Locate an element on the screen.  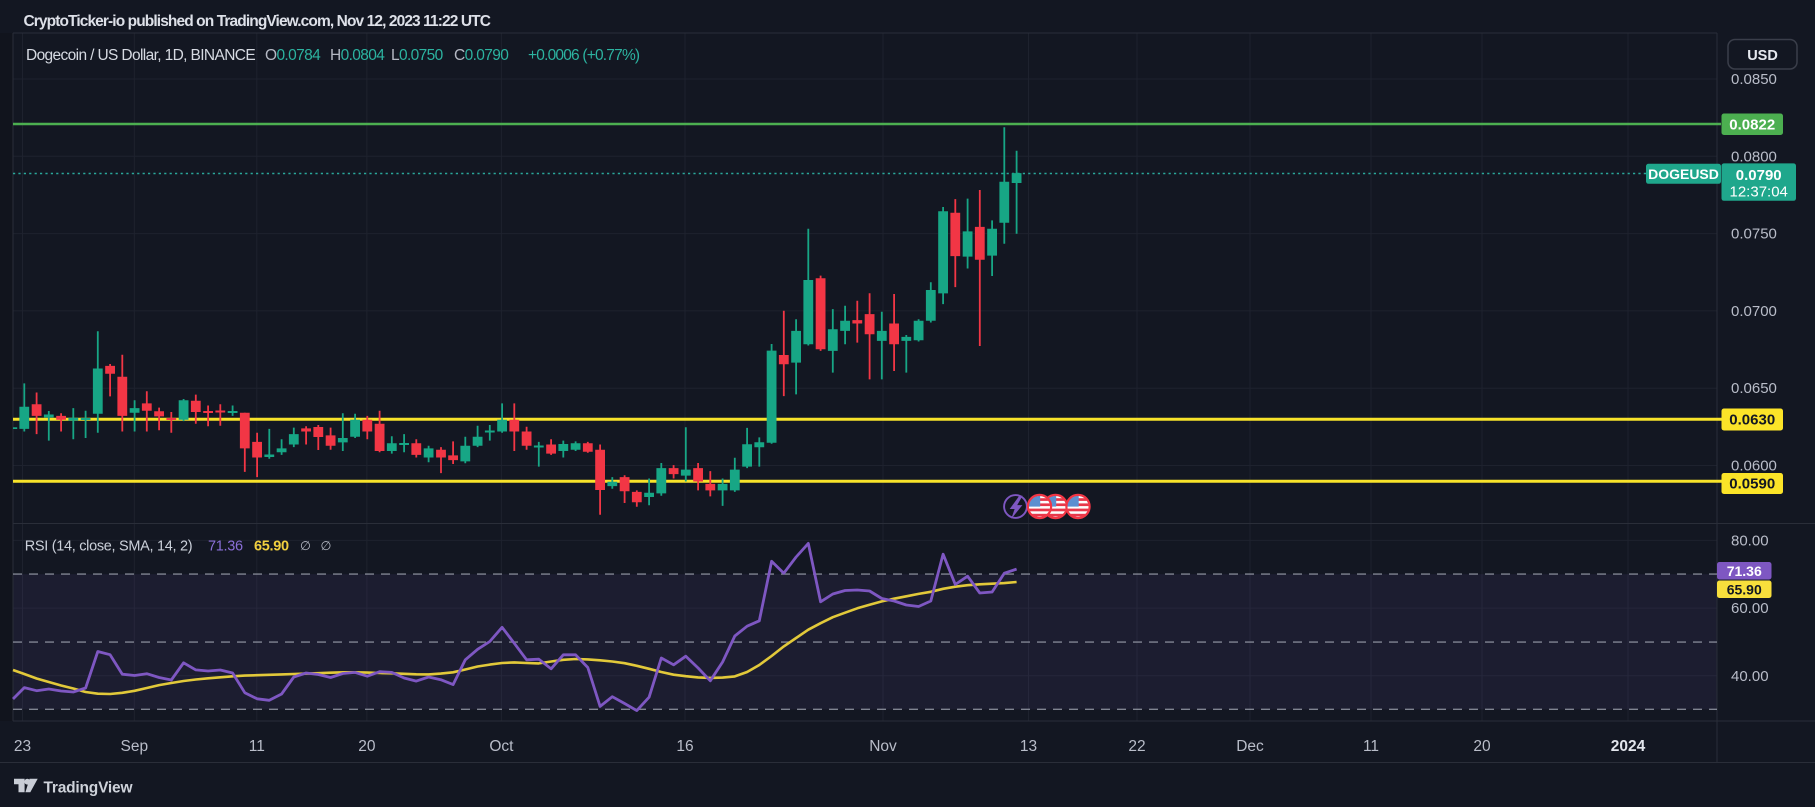
svg-text: Nov is located at coordinates (883, 746).